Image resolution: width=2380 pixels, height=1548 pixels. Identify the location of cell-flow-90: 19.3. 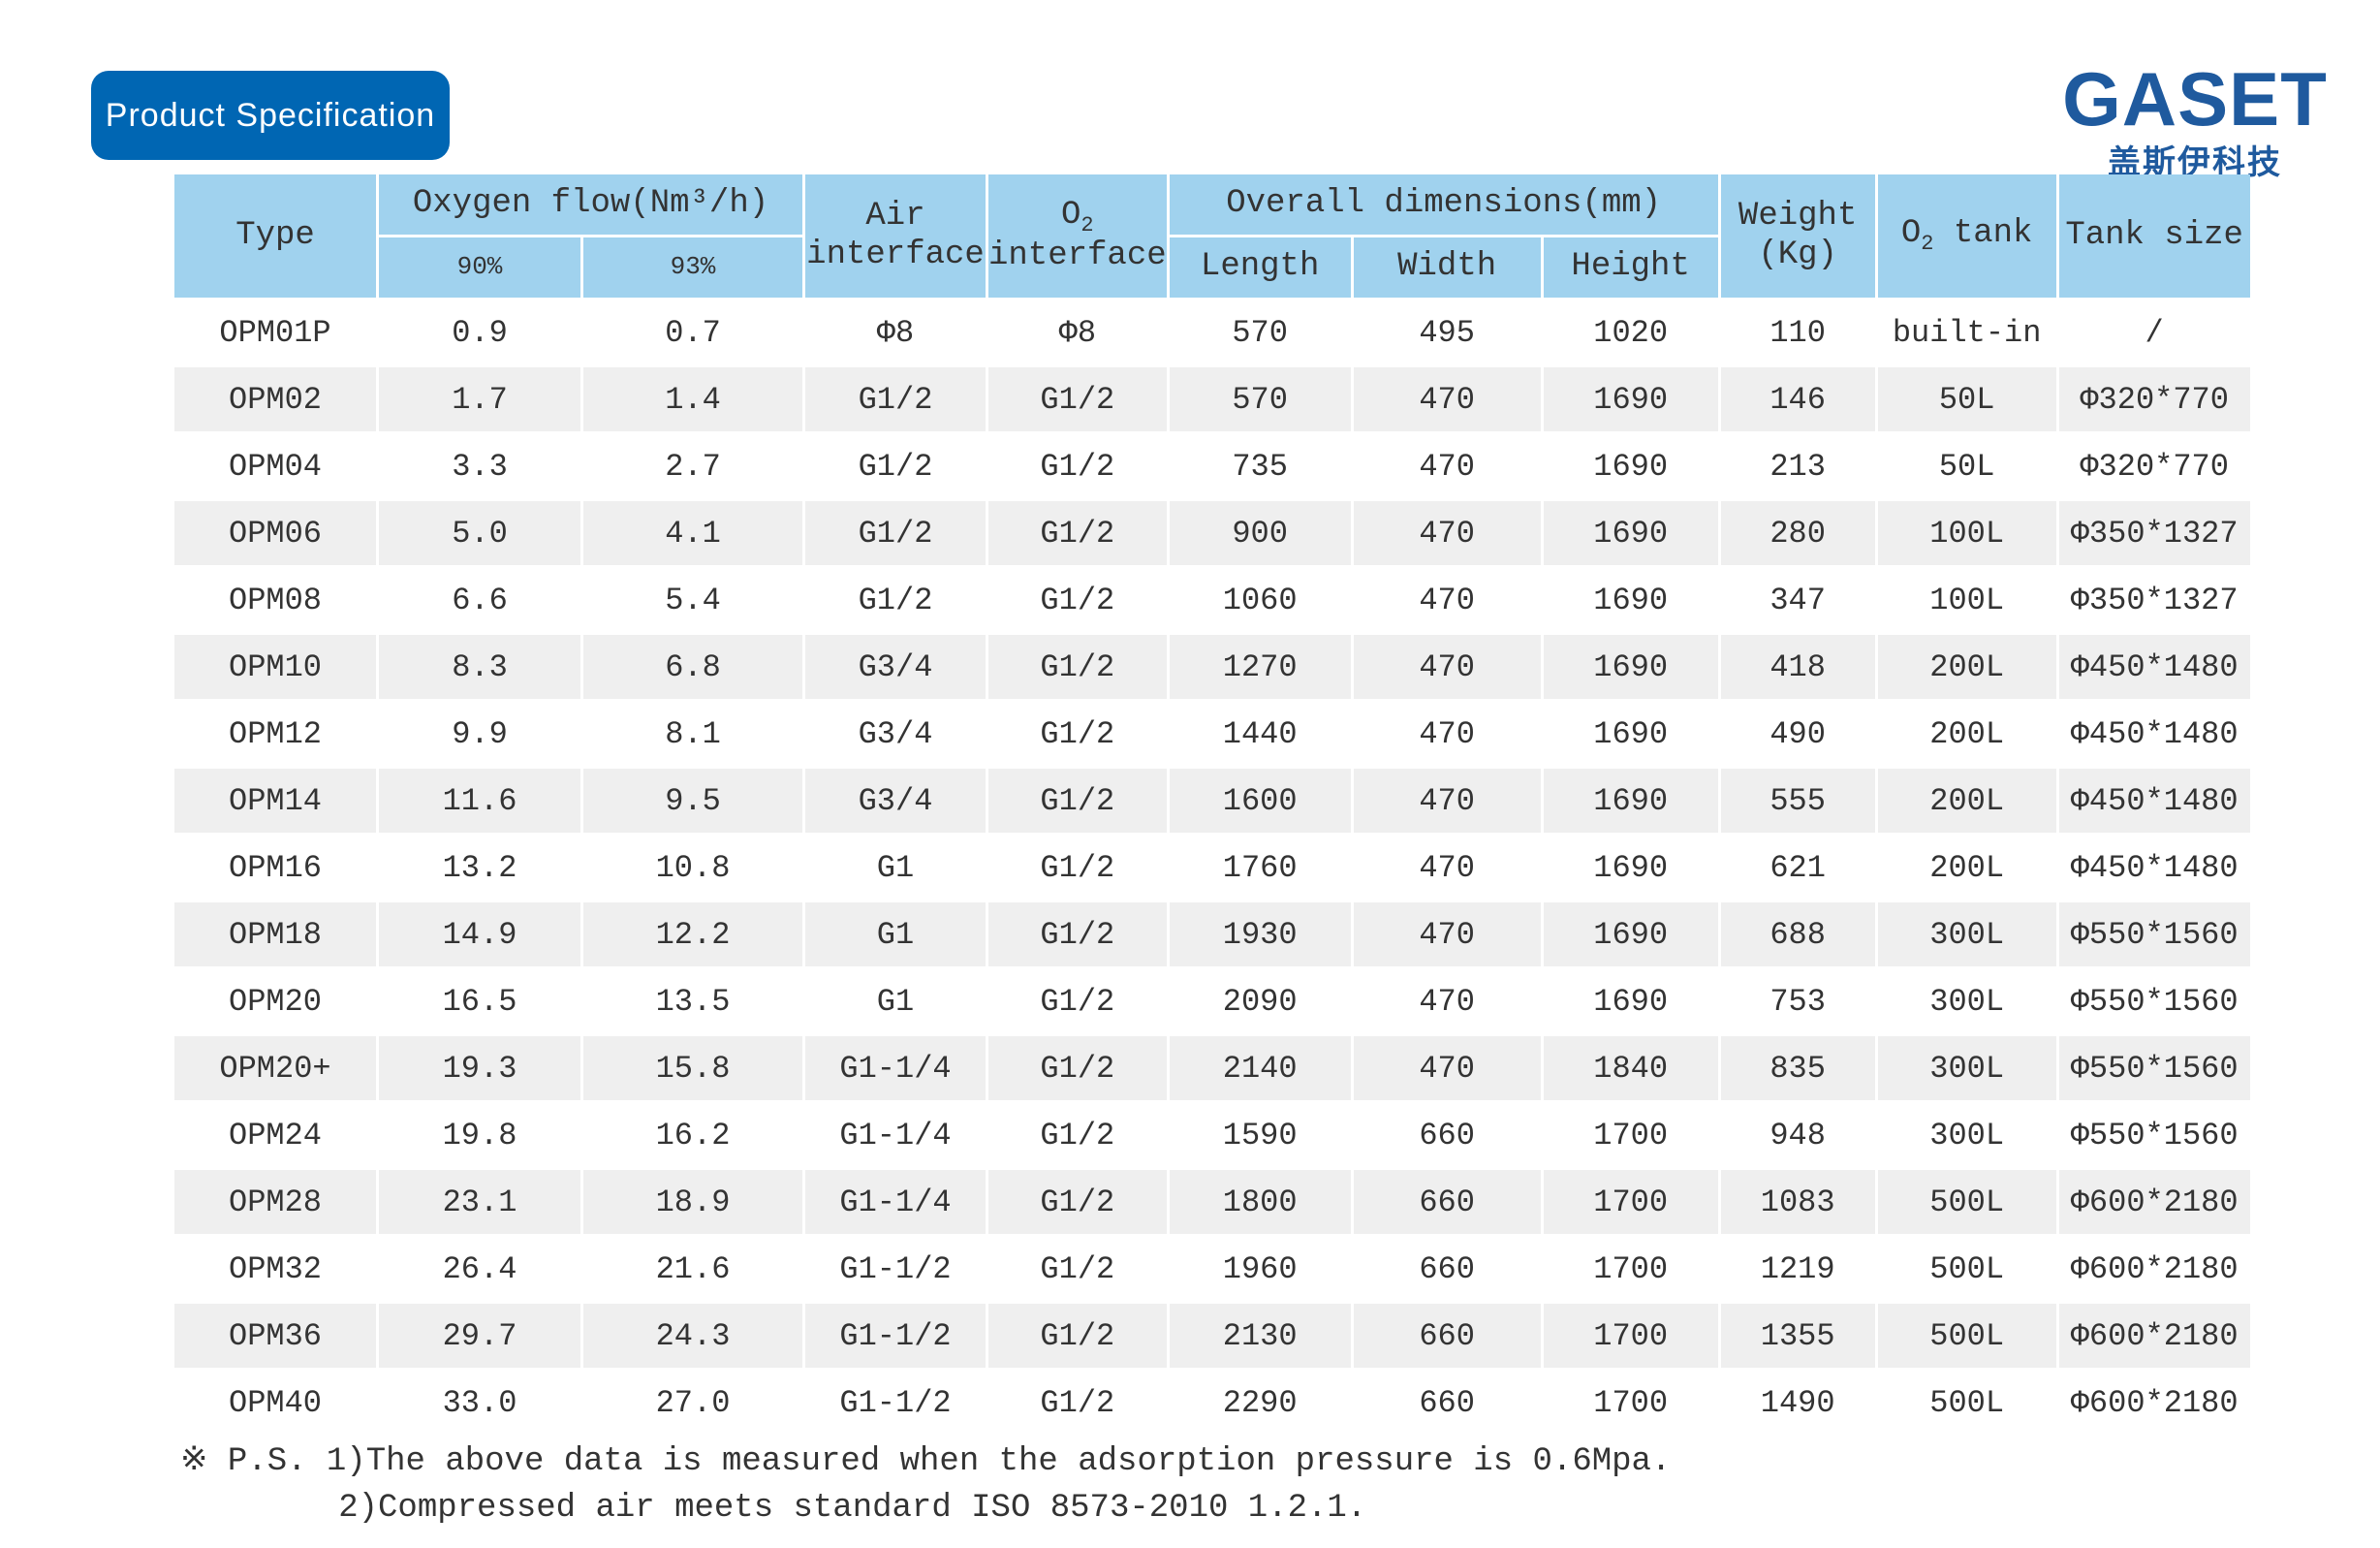
(480, 1068).